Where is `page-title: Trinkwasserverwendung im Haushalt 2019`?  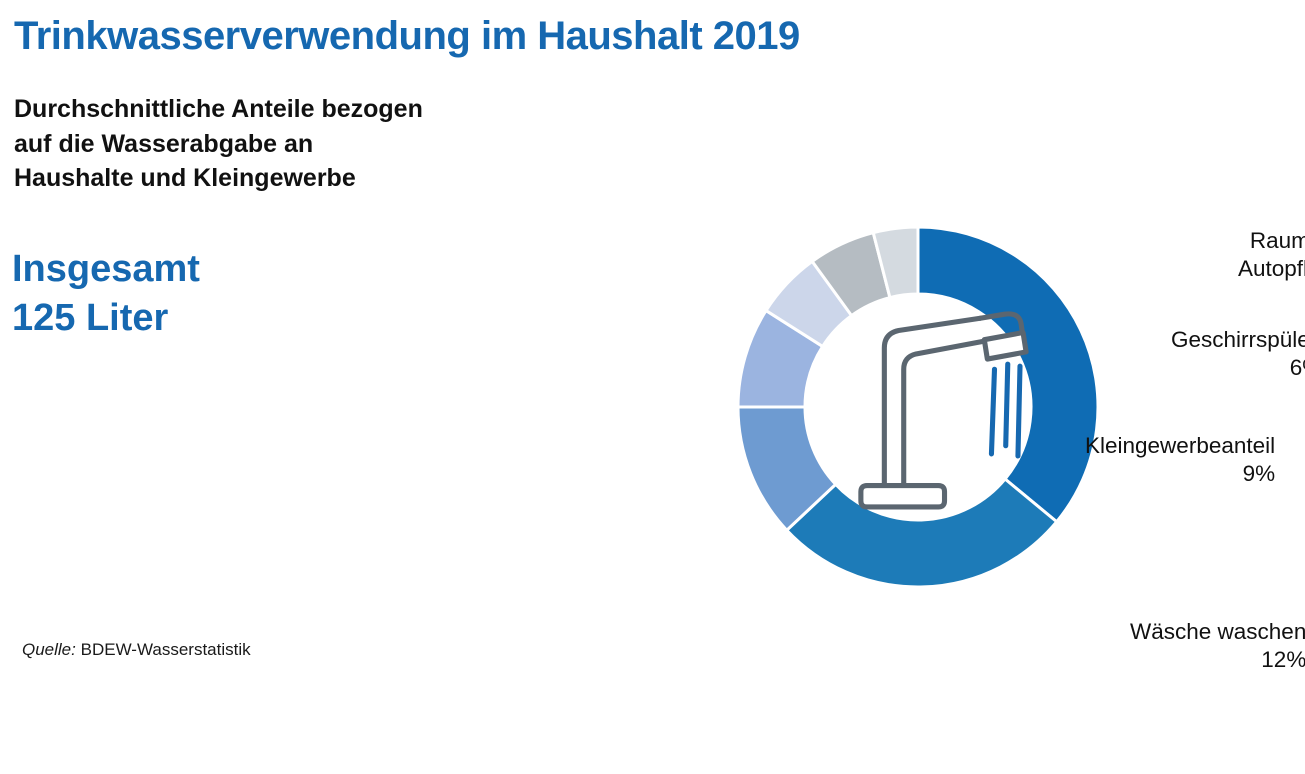 page-title: Trinkwasserverwendung im Haushalt 2019 is located at coordinates (407, 36).